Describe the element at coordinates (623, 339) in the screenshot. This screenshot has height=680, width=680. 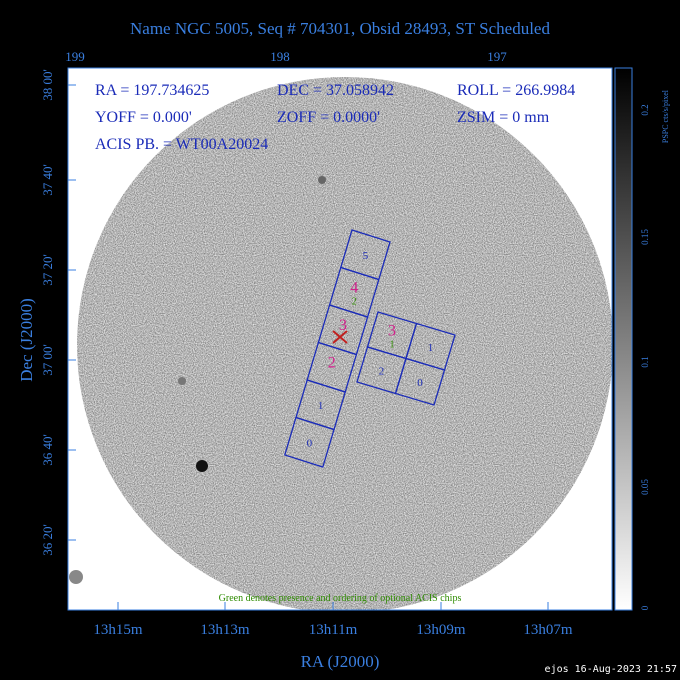
I see `colorbar` at that location.